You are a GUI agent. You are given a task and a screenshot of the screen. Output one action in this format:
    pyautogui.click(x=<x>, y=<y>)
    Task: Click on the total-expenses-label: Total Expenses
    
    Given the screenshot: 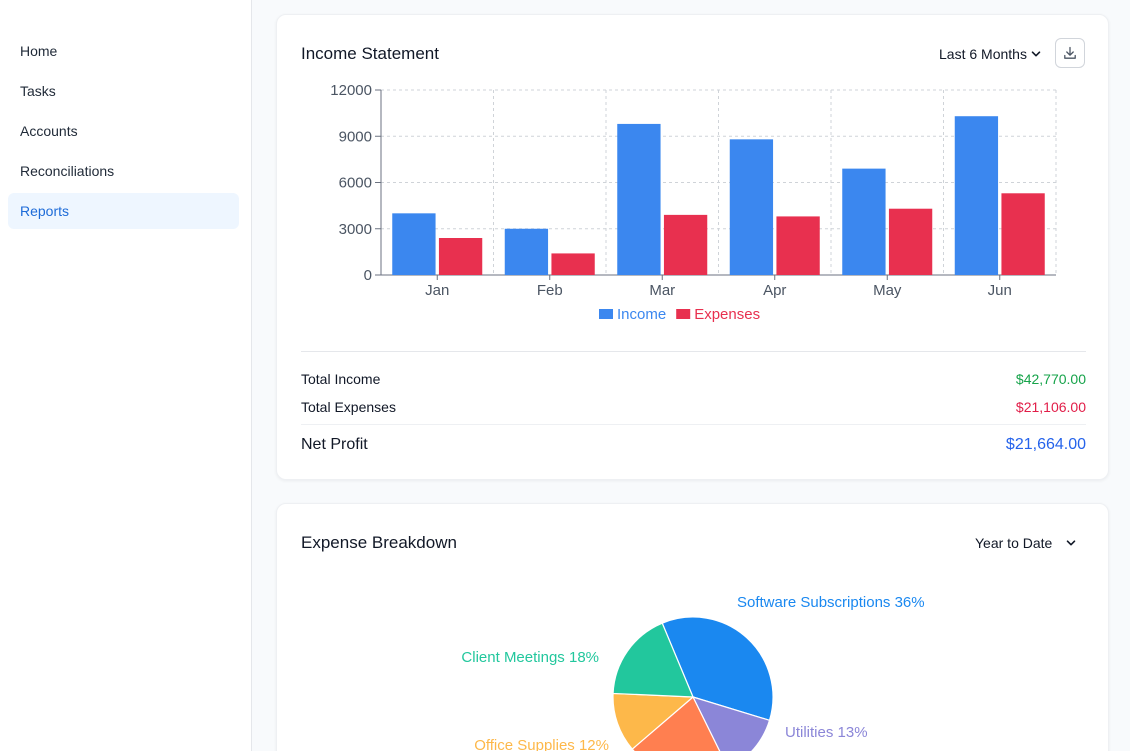 What is the action you would take?
    pyautogui.click(x=348, y=407)
    